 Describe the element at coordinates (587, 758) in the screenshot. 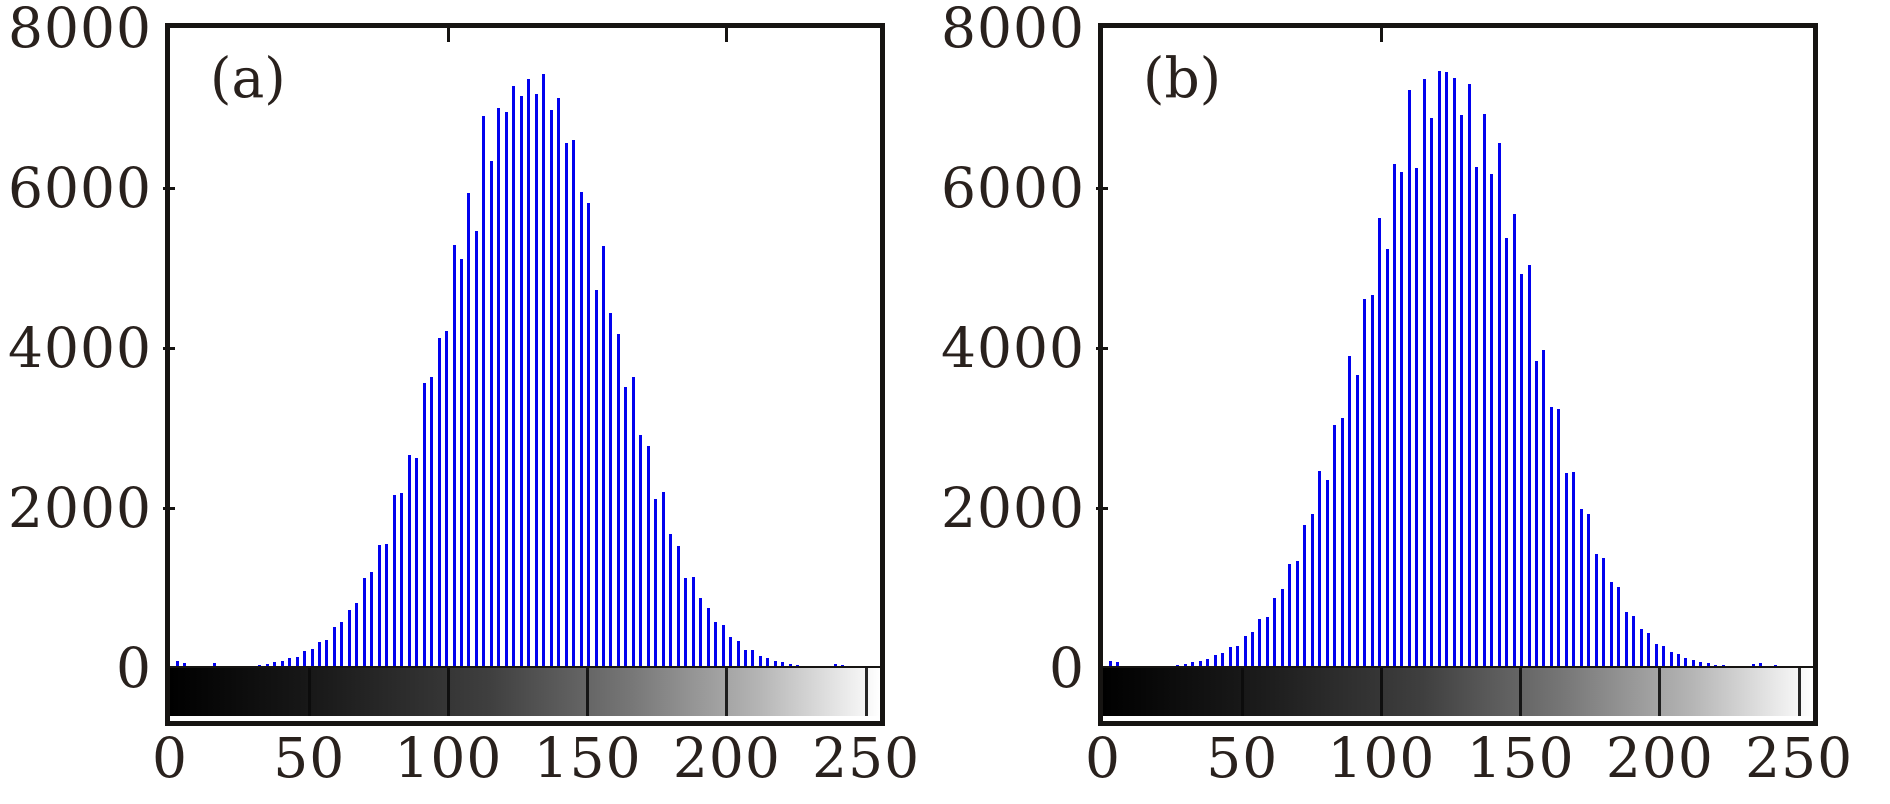

I see `x-tick-label: 150` at that location.